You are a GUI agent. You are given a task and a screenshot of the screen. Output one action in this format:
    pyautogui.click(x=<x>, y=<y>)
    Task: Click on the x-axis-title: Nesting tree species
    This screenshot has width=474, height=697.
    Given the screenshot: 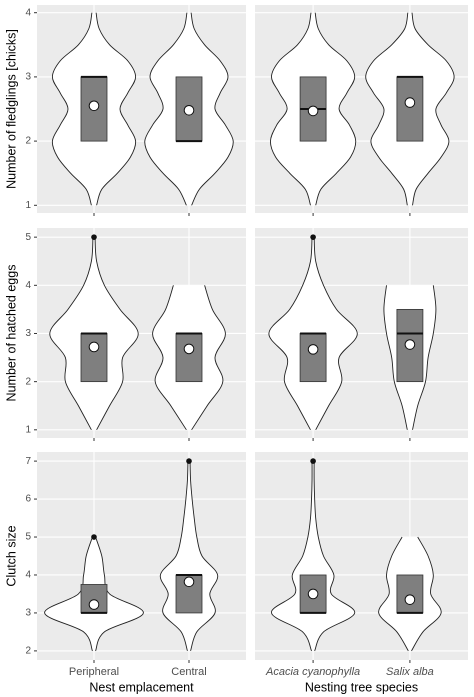 What is the action you would take?
    pyautogui.click(x=361, y=687)
    